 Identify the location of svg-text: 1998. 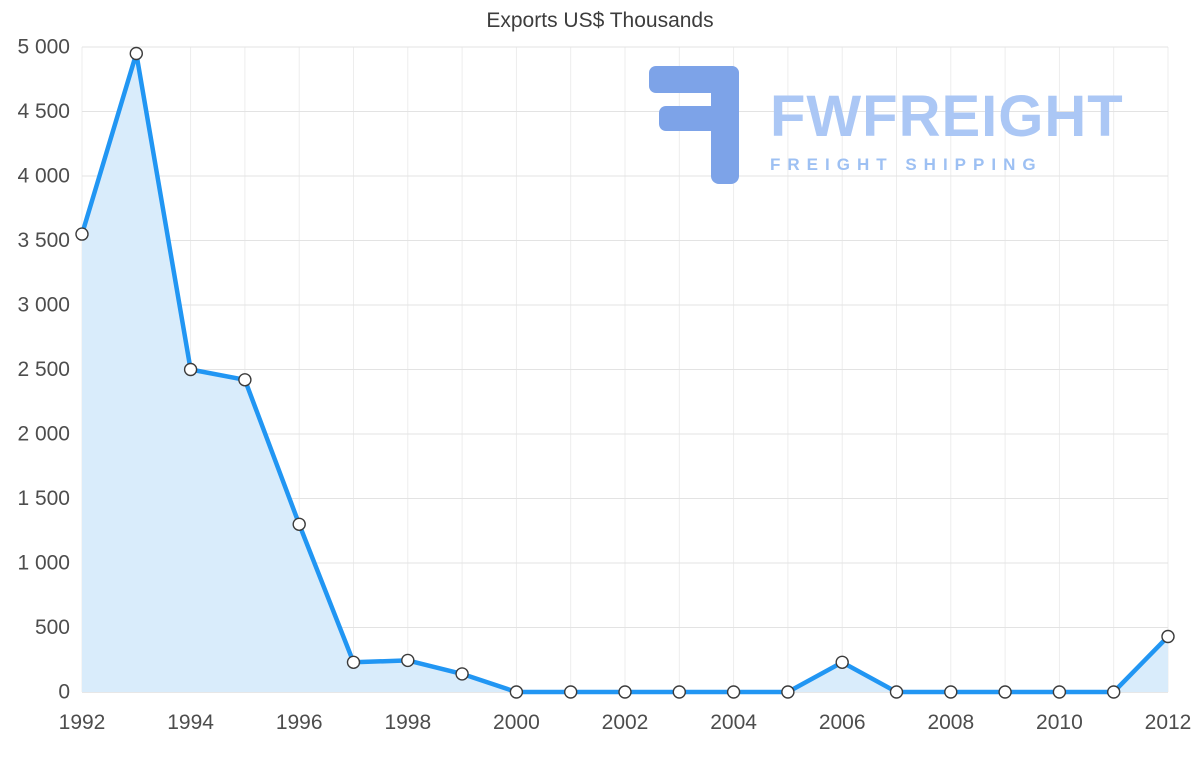
(407, 722).